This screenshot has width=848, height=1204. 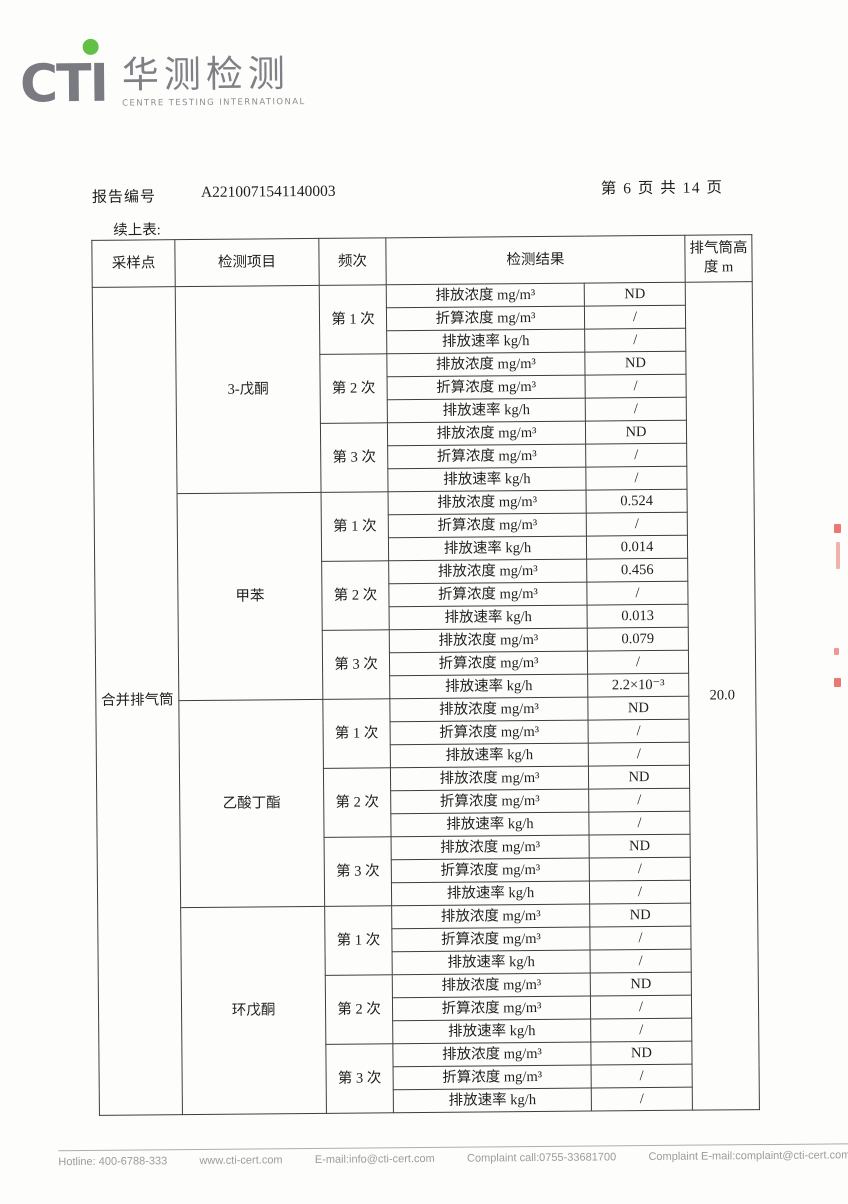 I want to click on test-item-cell: 乙酸丁酯, so click(x=251, y=803).